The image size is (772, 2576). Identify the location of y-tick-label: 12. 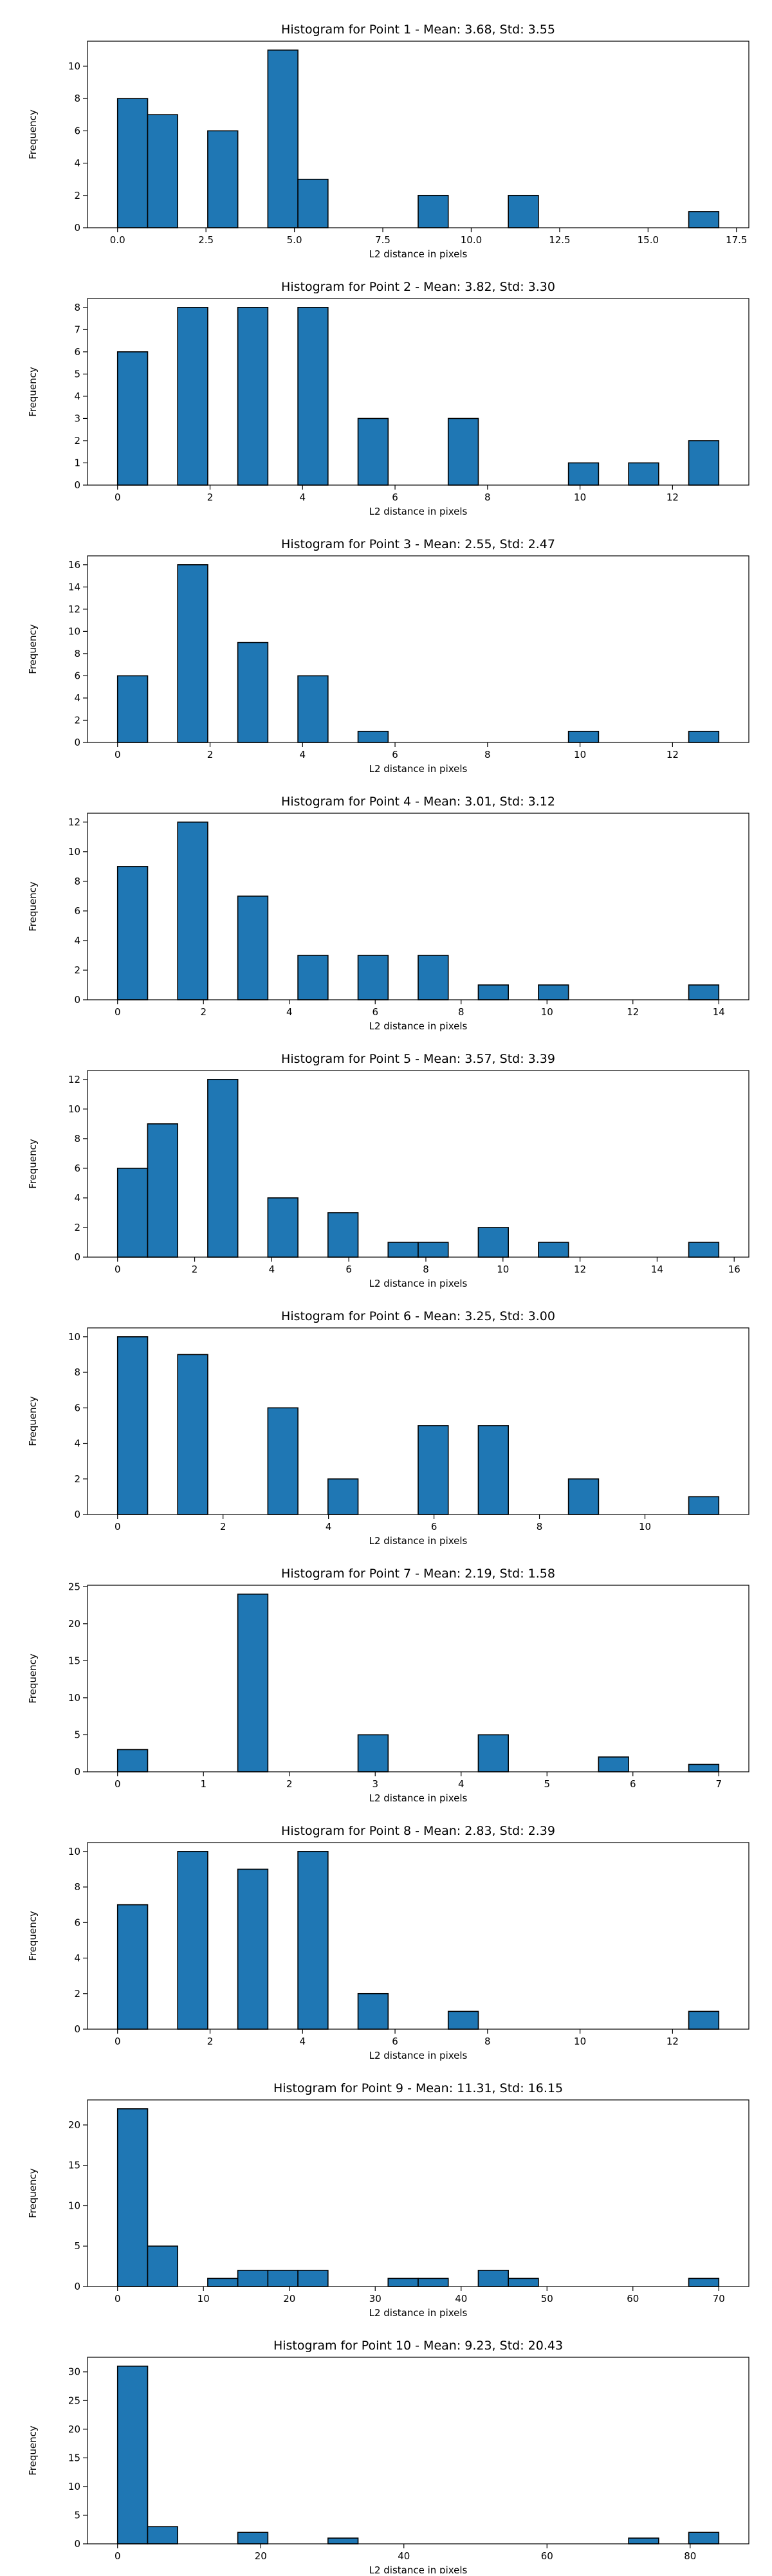
(74, 822).